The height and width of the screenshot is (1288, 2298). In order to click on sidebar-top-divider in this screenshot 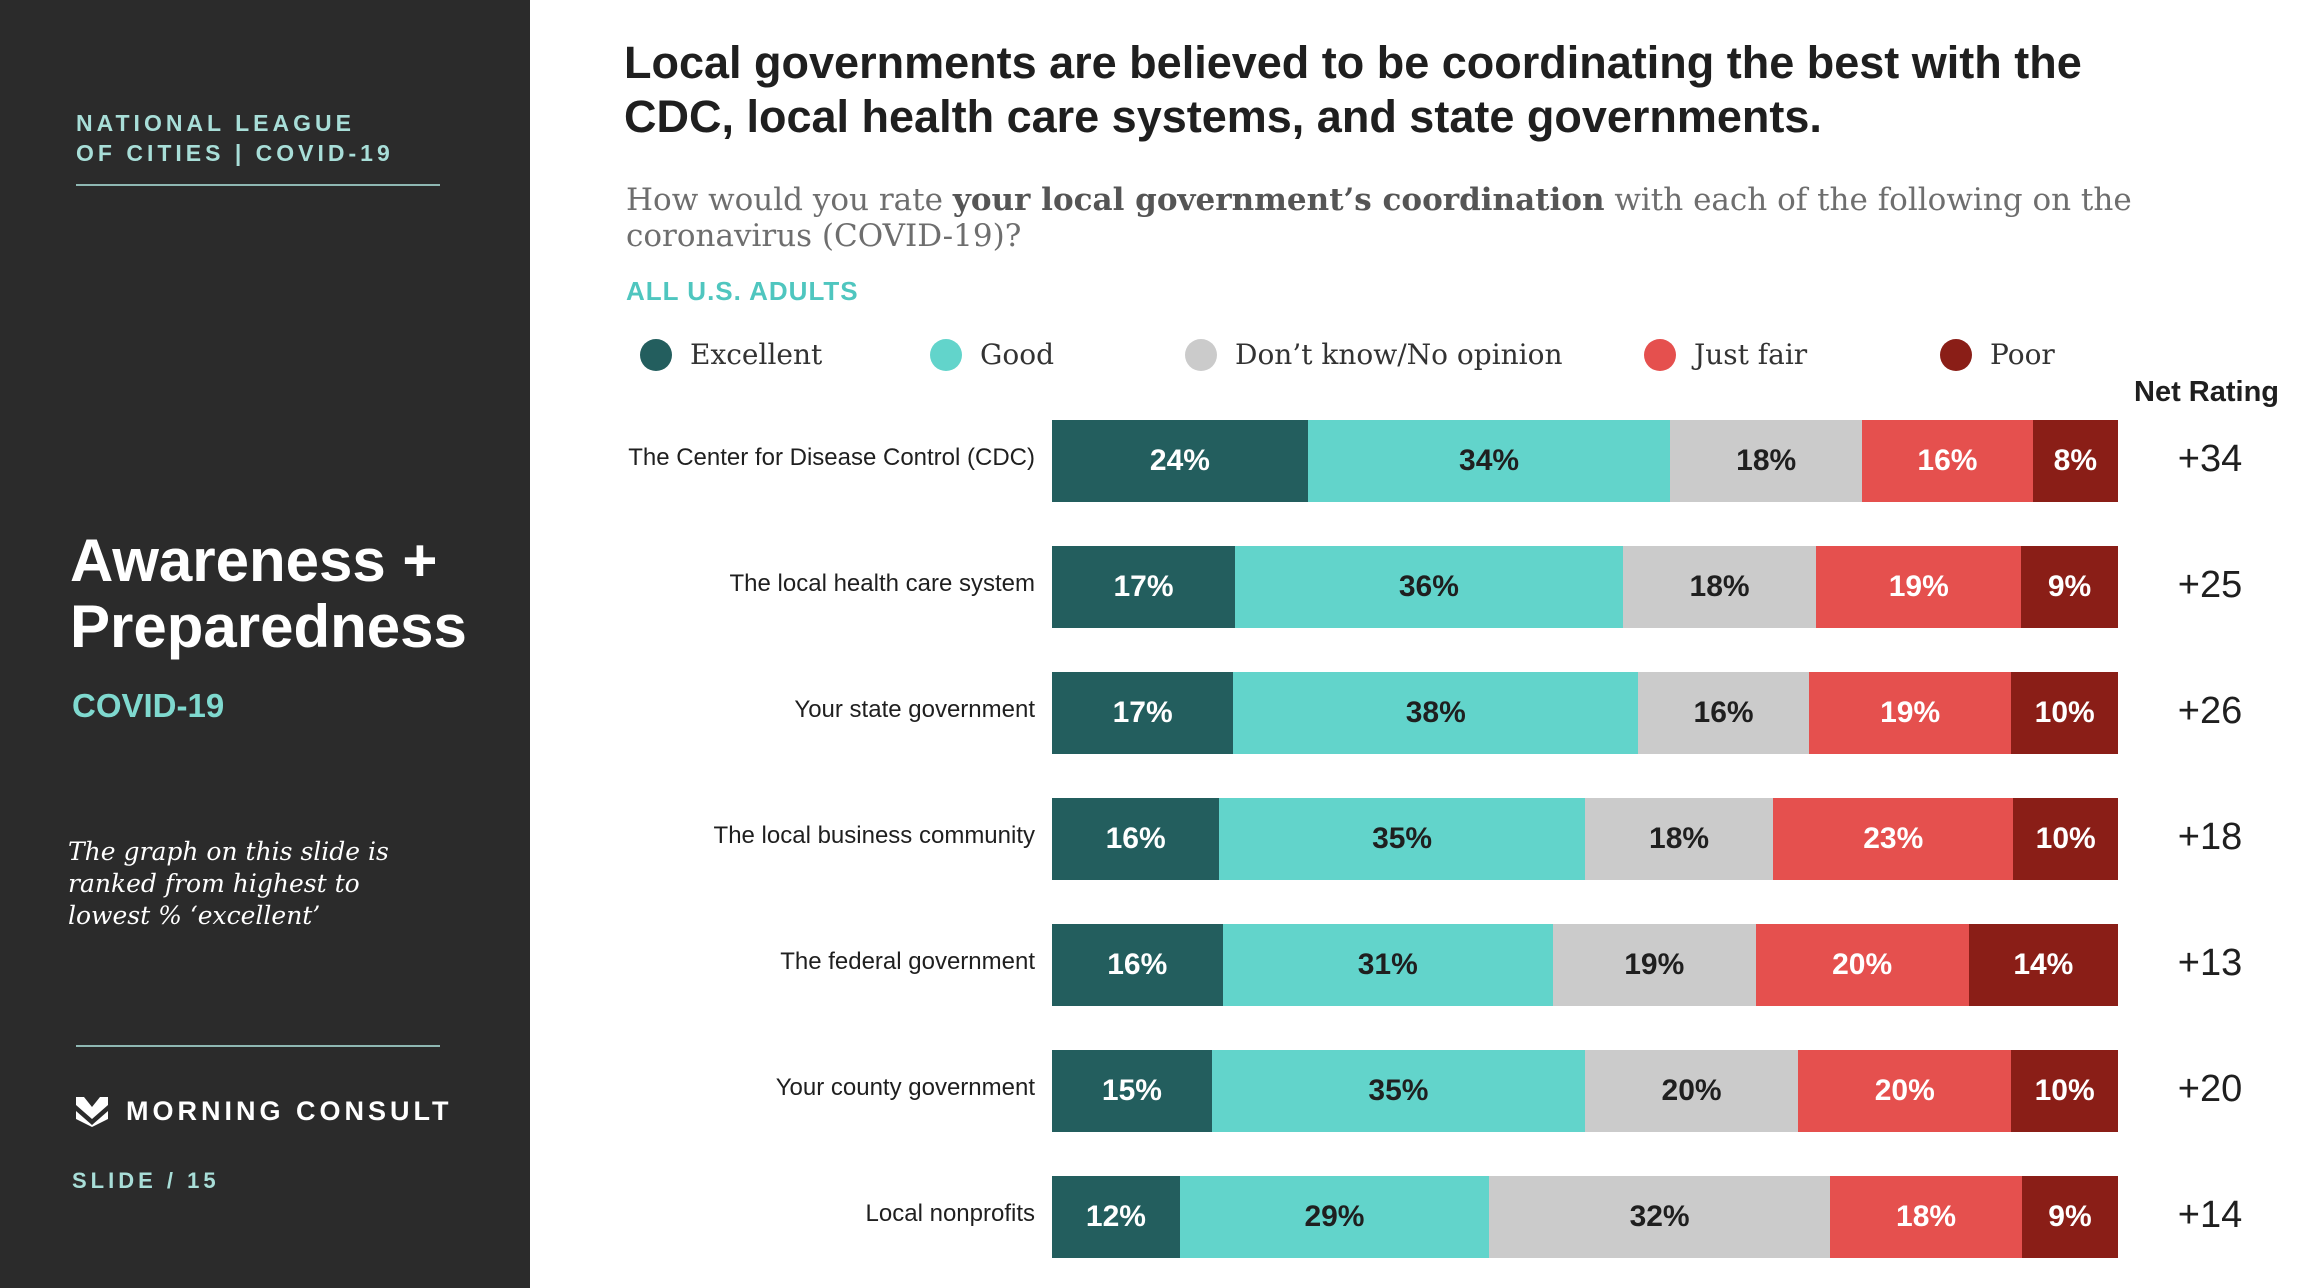, I will do `click(258, 185)`.